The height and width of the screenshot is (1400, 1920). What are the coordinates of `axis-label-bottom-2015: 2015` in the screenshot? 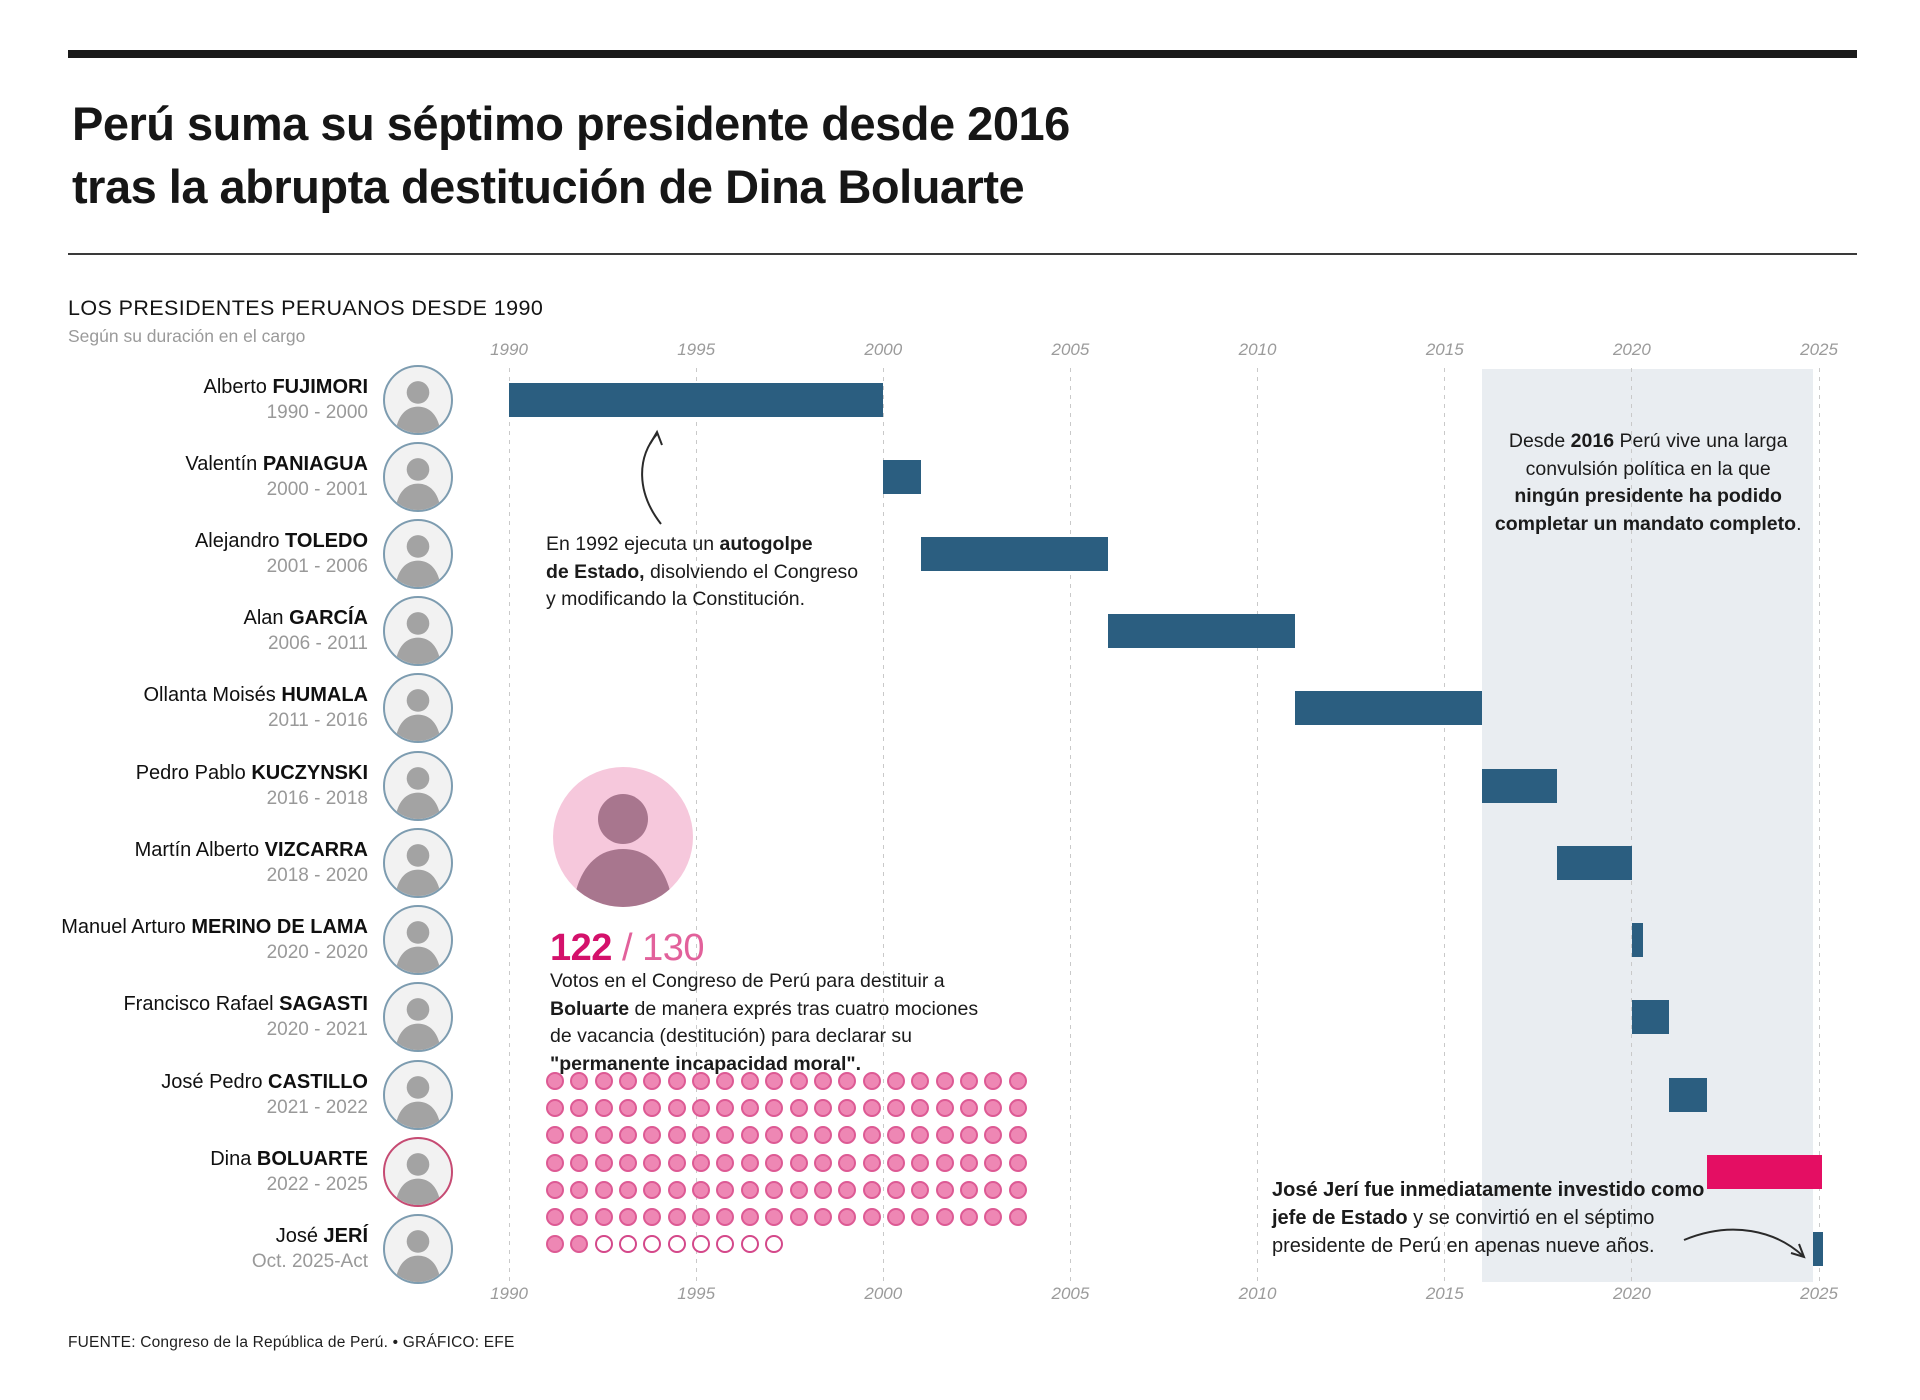 It's located at (1444, 1293).